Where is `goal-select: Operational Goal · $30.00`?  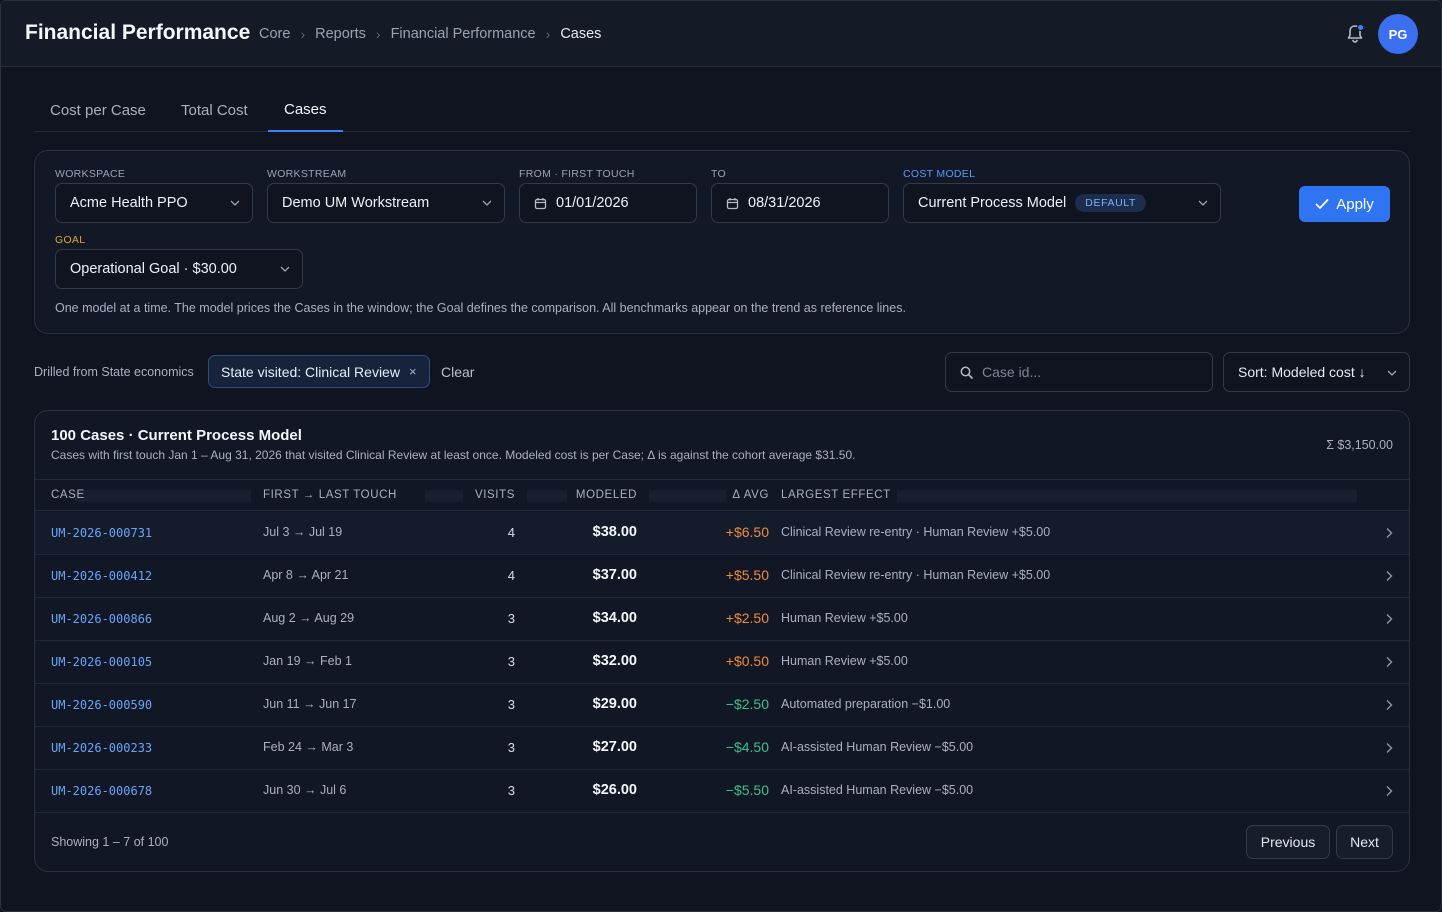 goal-select: Operational Goal · $30.00 is located at coordinates (179, 269).